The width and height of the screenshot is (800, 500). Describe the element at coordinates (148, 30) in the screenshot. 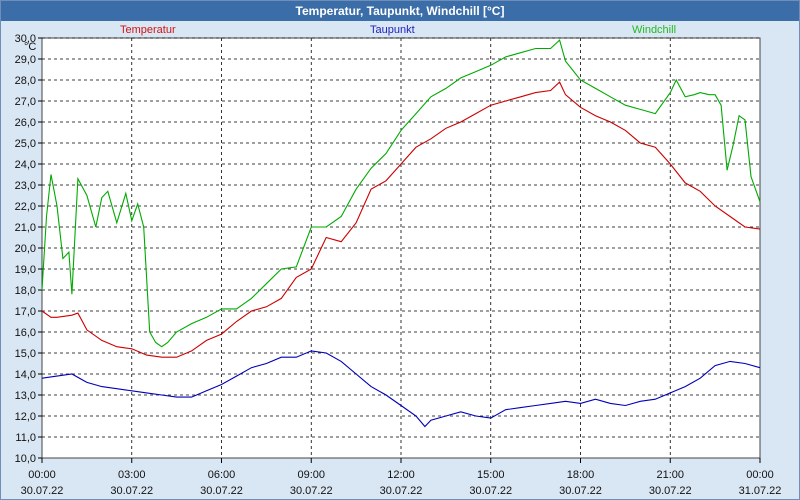

I see `legend-temperatur: Temperatur` at that location.